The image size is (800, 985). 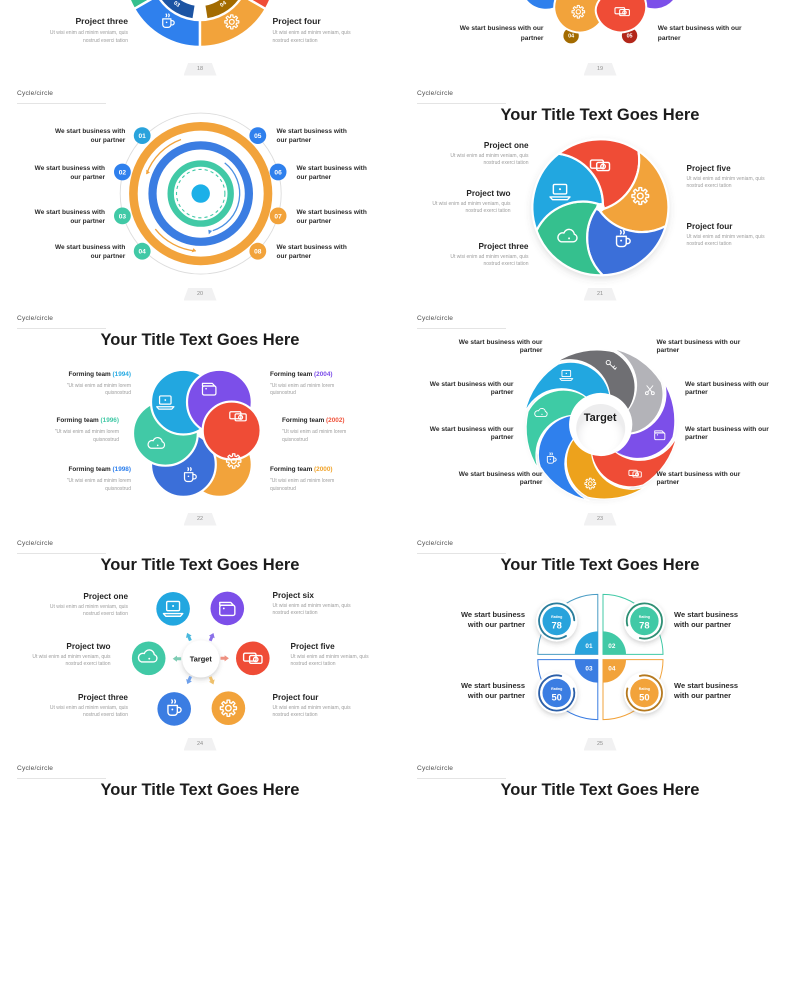 What do you see at coordinates (258, 252) in the screenshot?
I see `svg-text: 08` at bounding box center [258, 252].